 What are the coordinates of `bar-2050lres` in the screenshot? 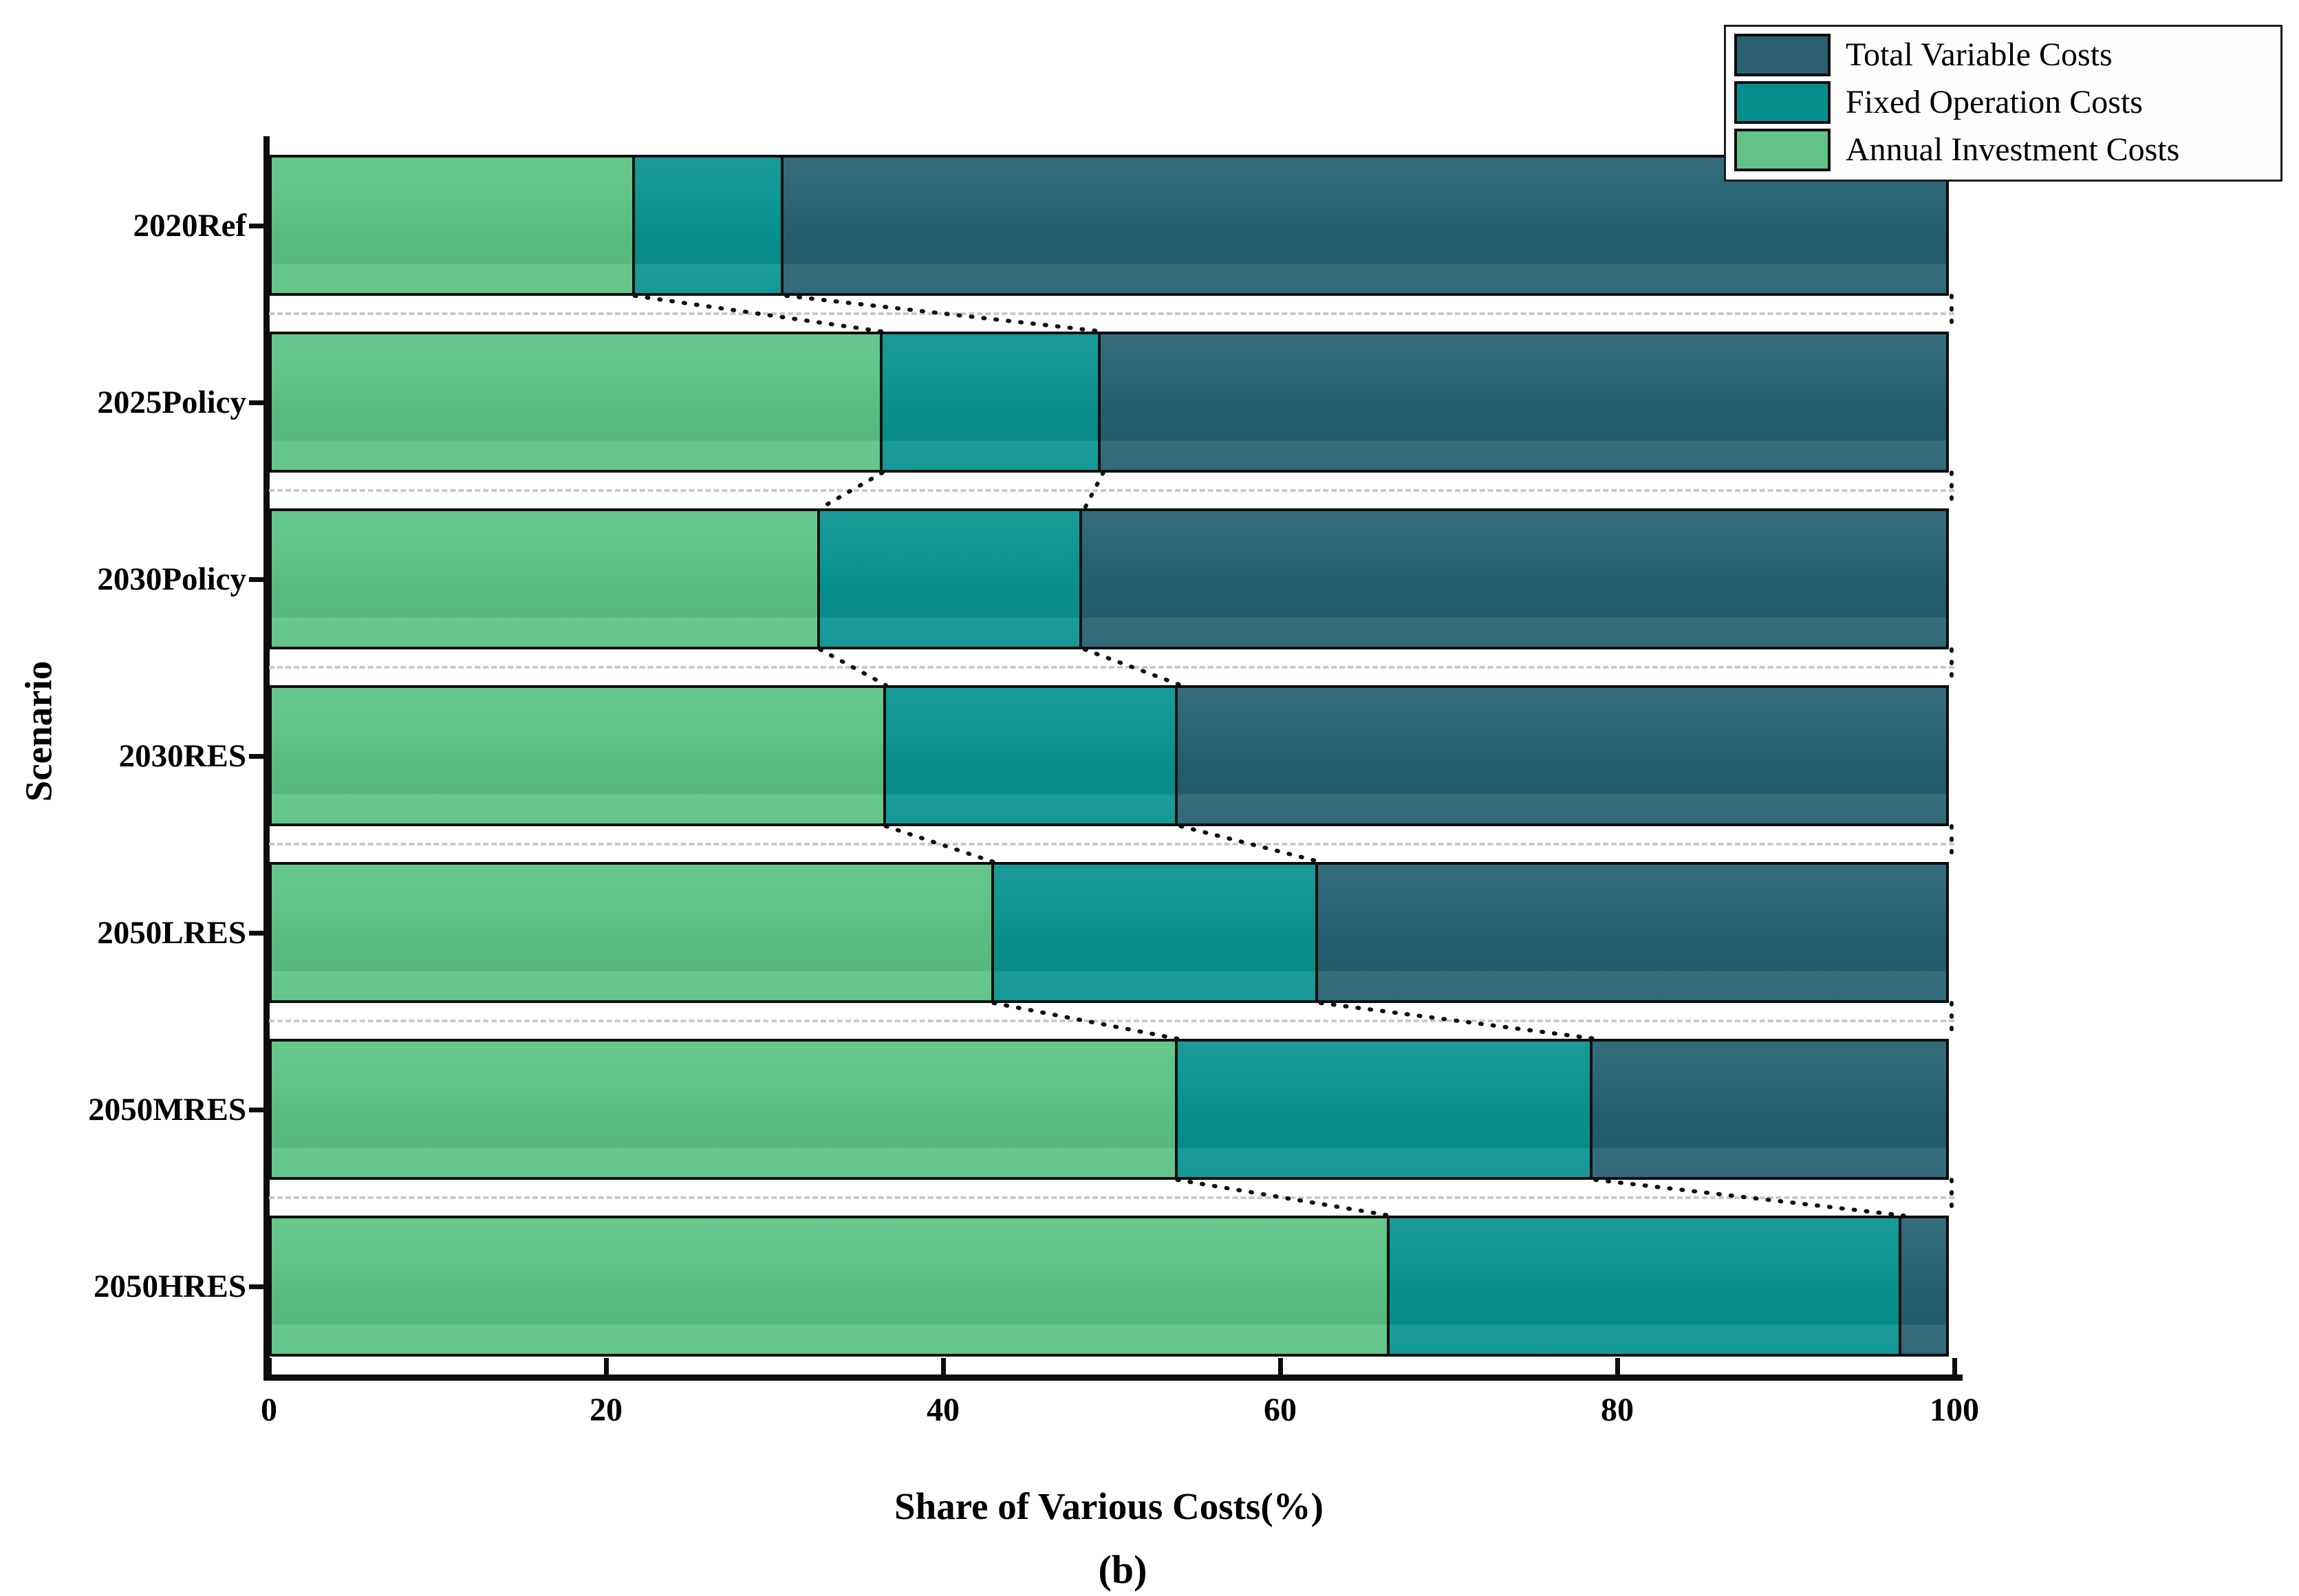 It's located at (1111, 932).